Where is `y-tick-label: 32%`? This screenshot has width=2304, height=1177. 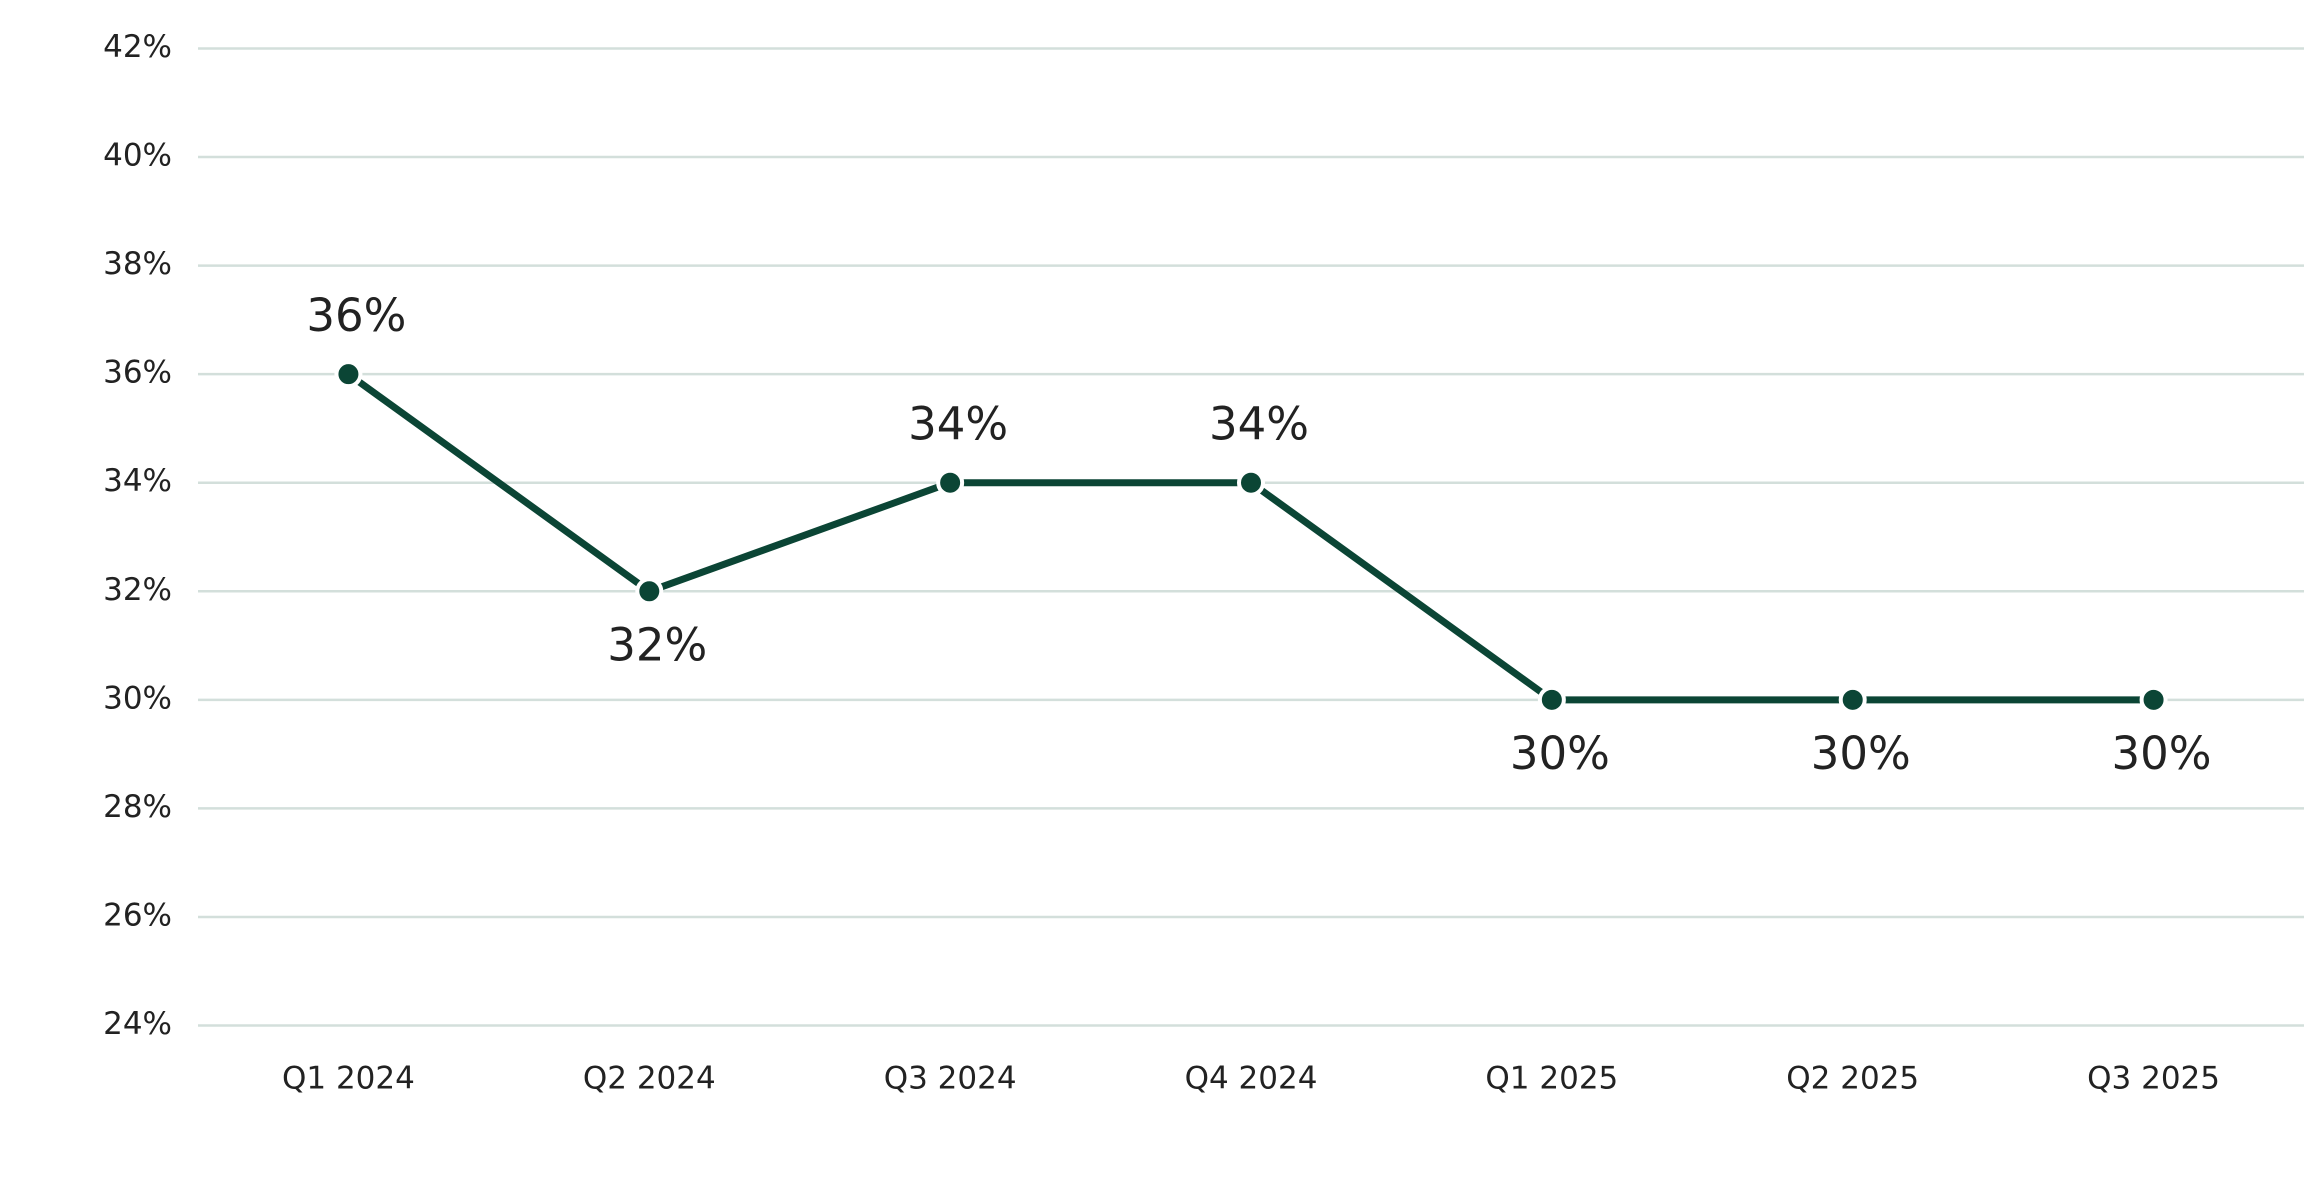 y-tick-label: 32% is located at coordinates (137, 590).